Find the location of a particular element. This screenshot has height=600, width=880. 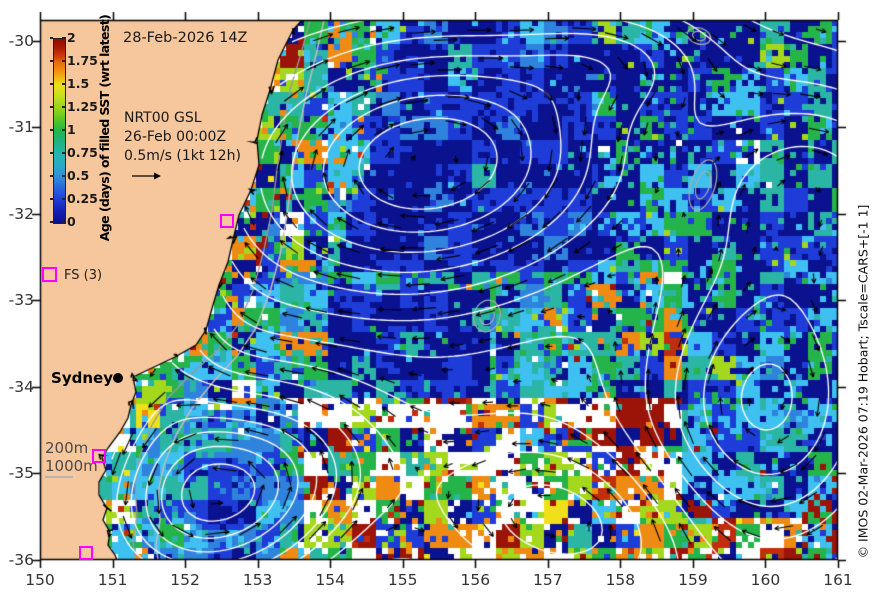

sydney-label: Sydney is located at coordinates (82, 378).